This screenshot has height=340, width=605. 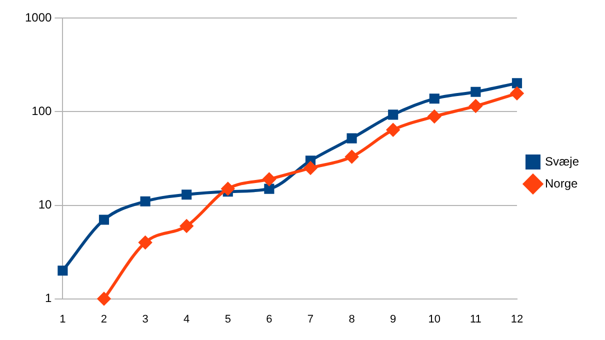 I want to click on x-tick-label: 6, so click(x=269, y=319).